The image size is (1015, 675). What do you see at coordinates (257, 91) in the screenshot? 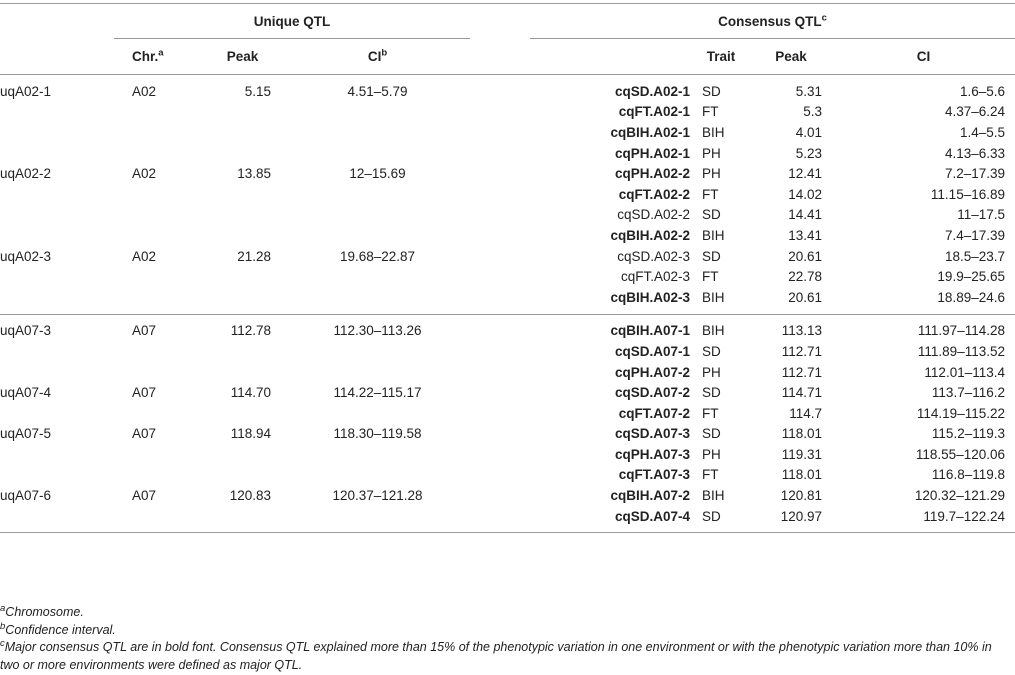
I see `peak-cell: 5.15` at bounding box center [257, 91].